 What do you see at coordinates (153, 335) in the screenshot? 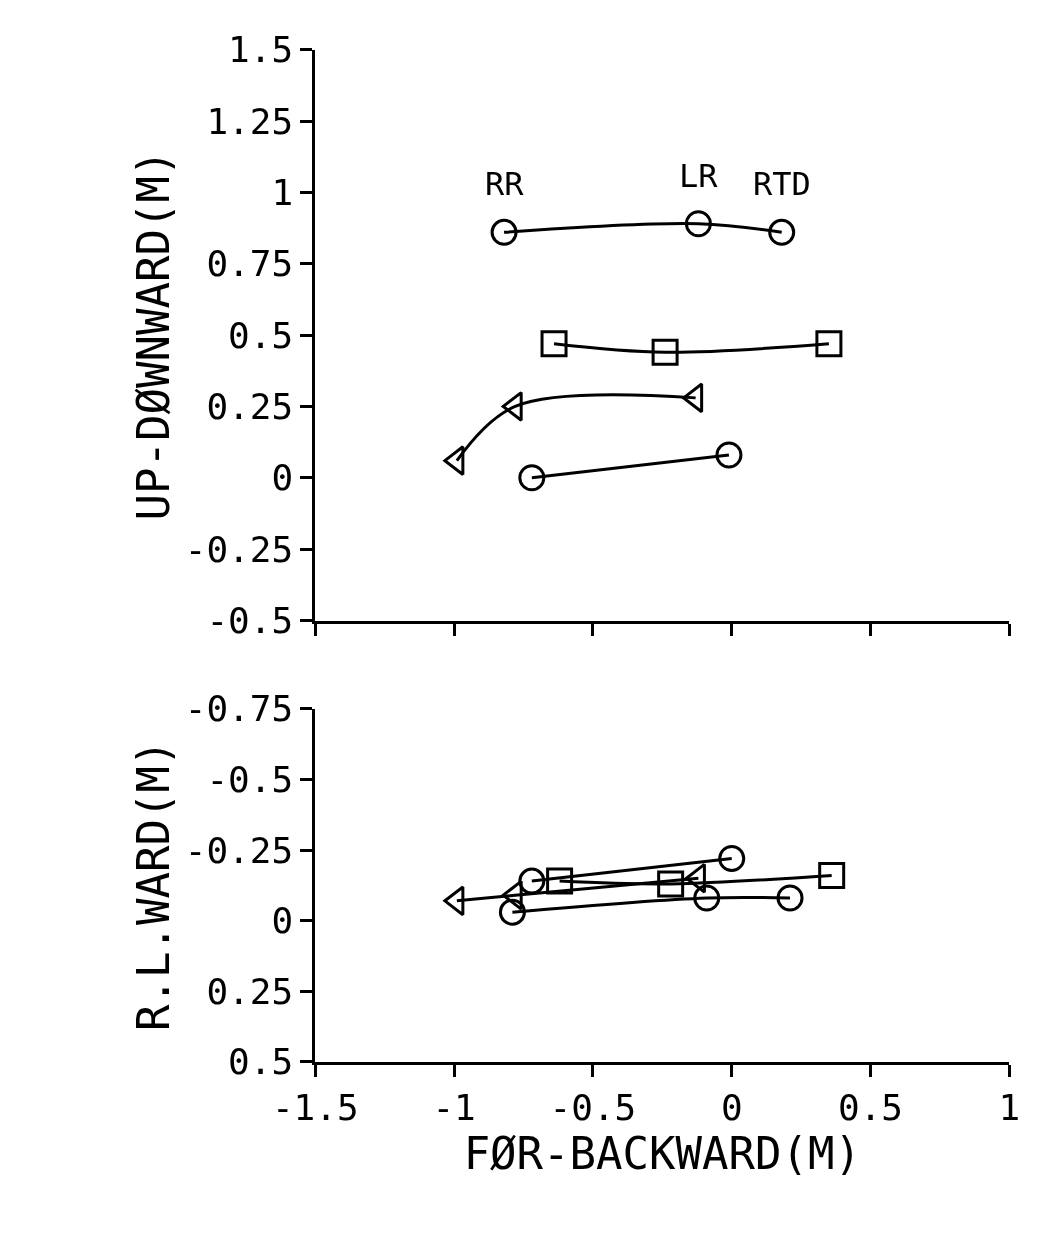
I see `y-axis-title: UP-DØWNWARD(M)` at bounding box center [153, 335].